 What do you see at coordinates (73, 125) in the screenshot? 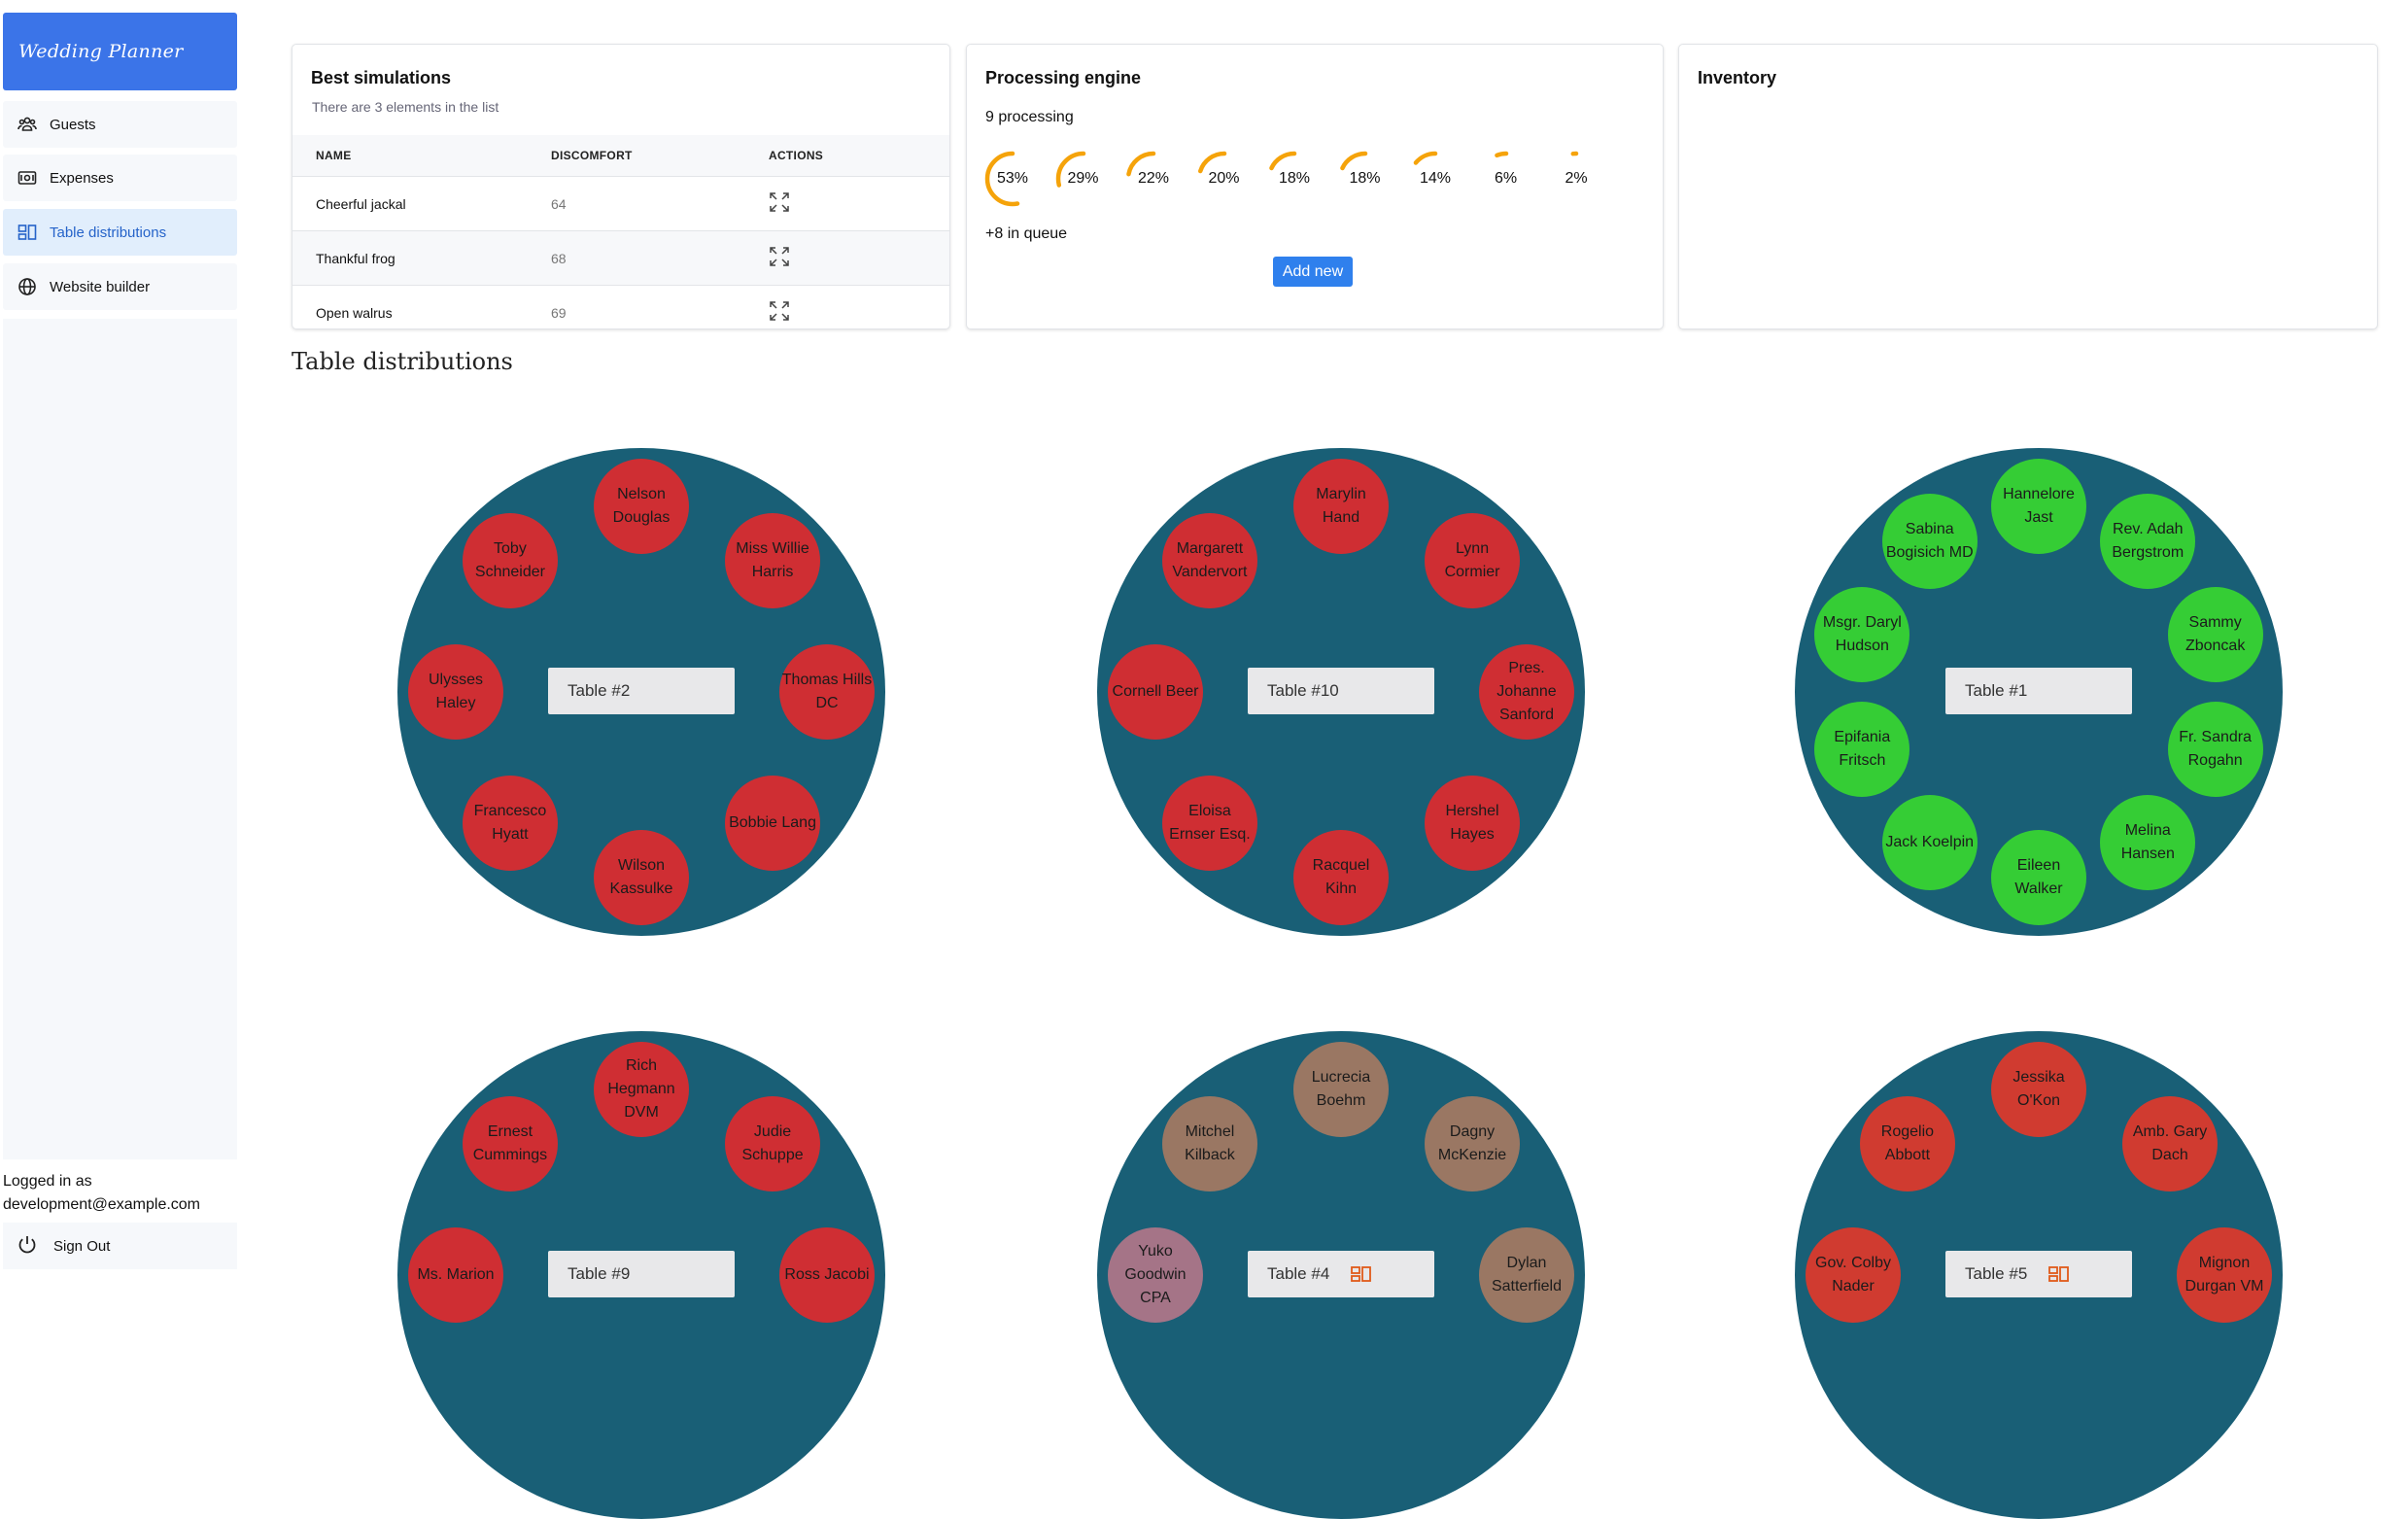
I see `sidebar-item-label: Guests` at bounding box center [73, 125].